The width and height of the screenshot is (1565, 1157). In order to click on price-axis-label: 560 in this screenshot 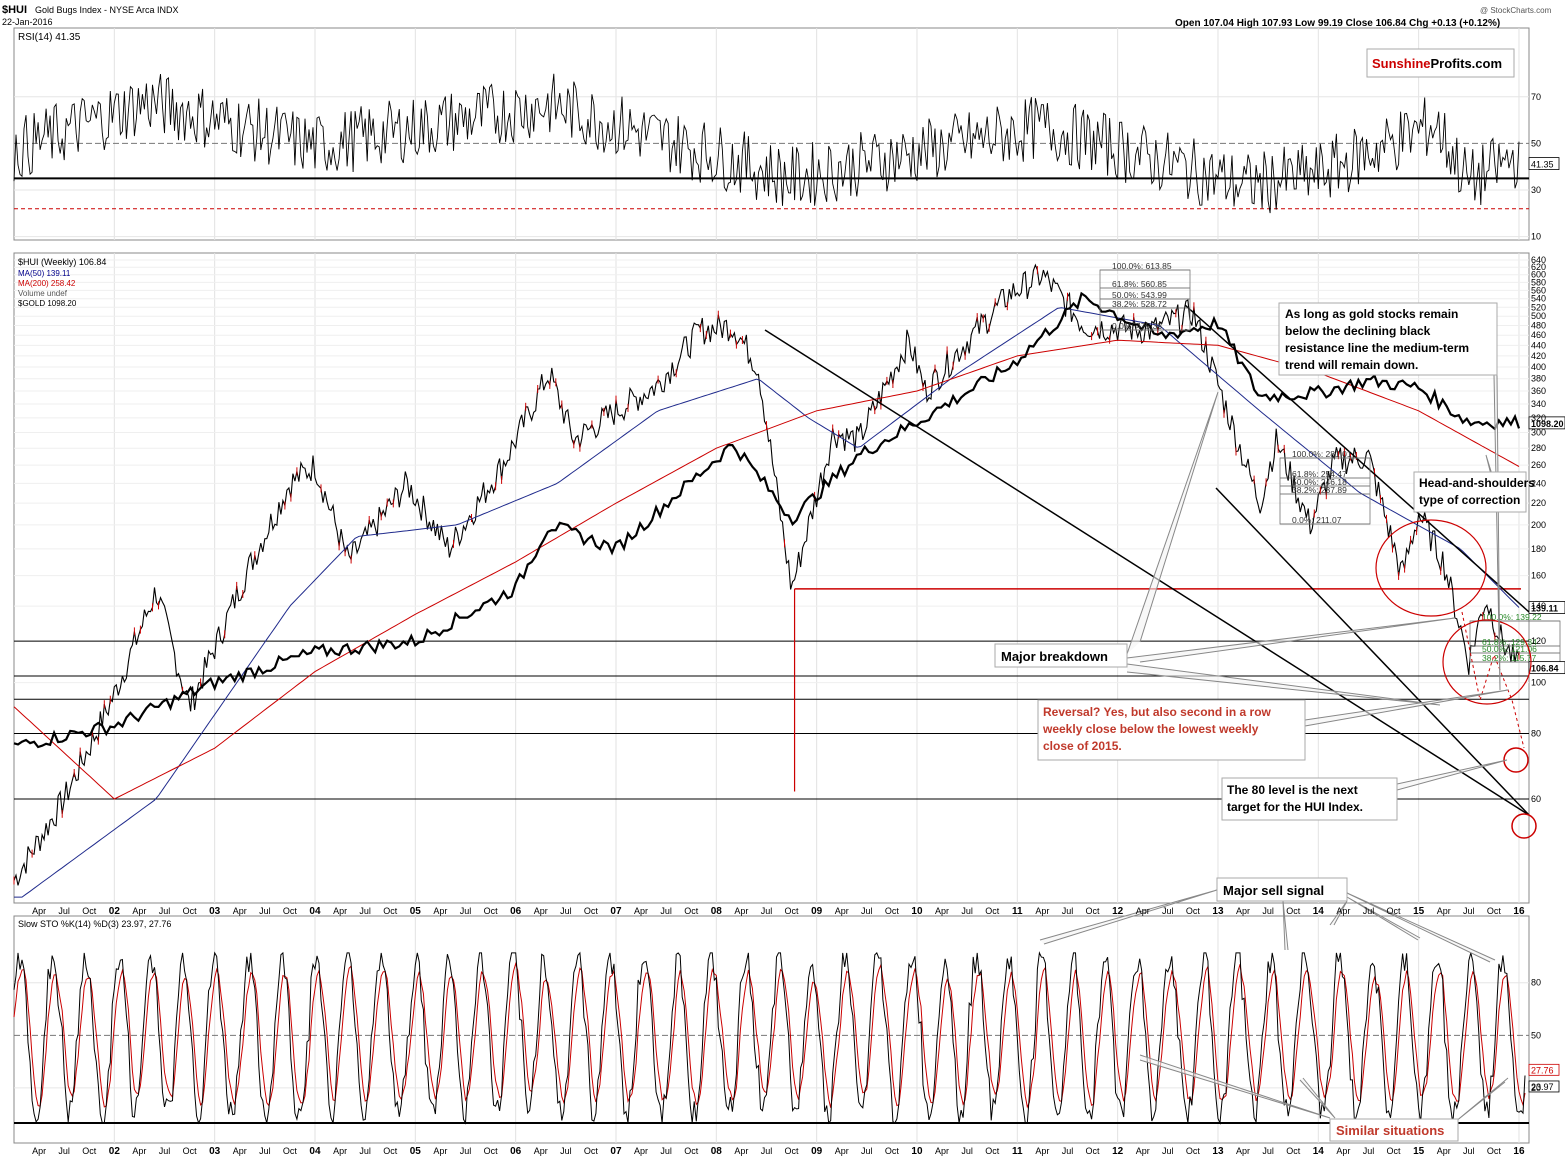, I will do `click(1538, 290)`.